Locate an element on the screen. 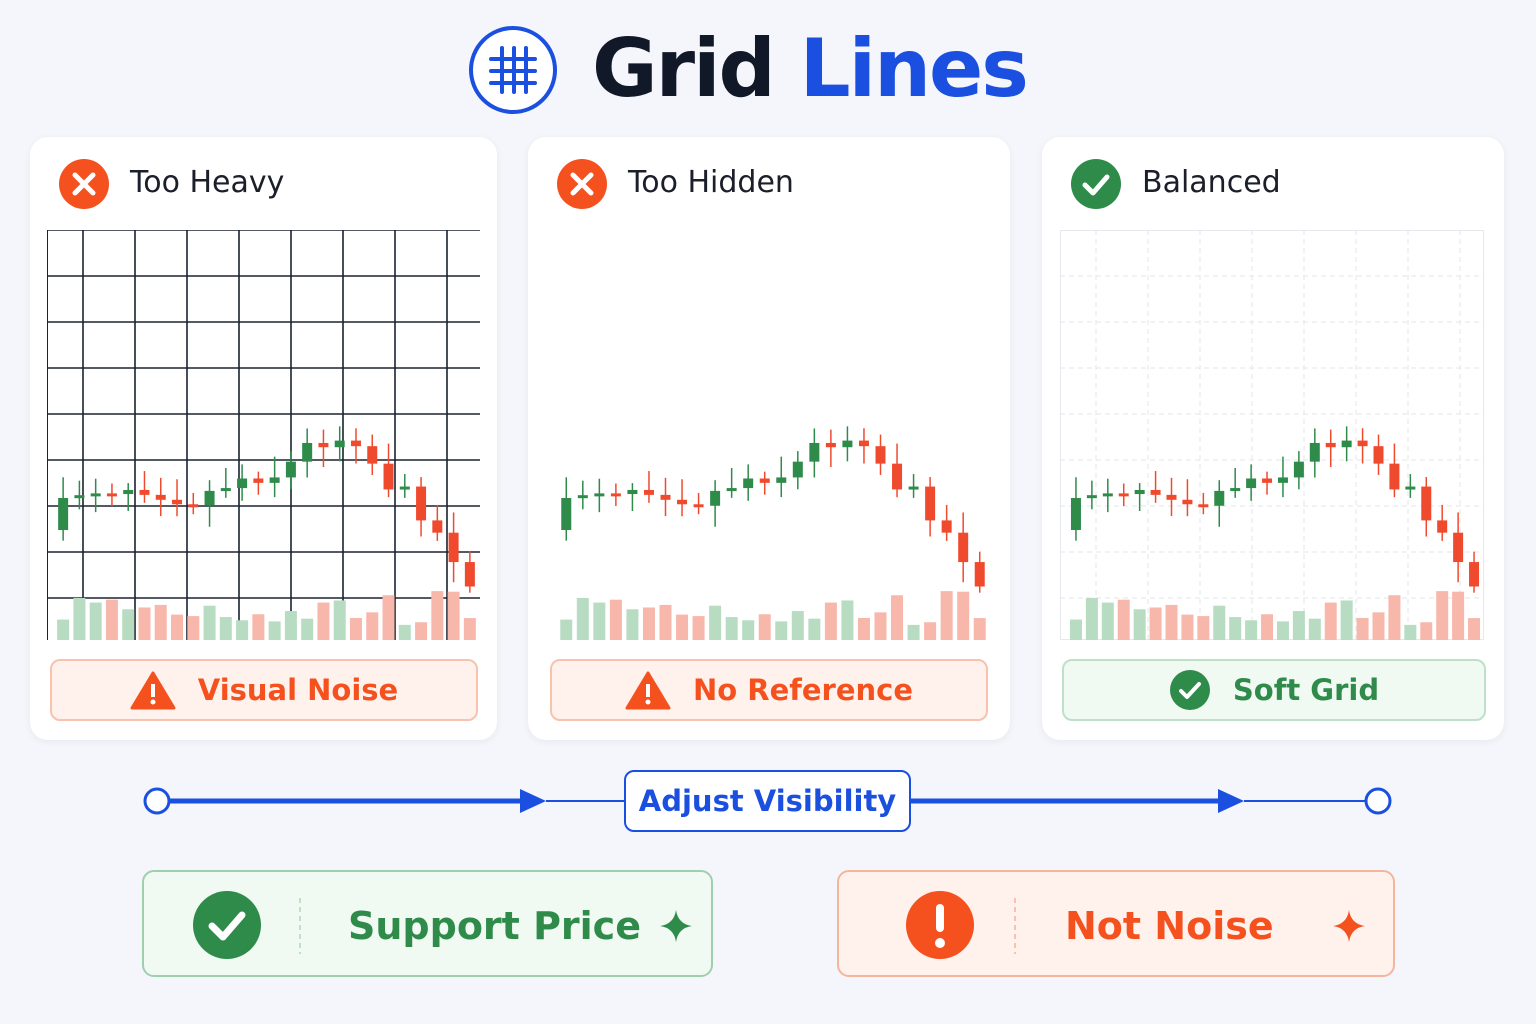  badge-label: Visual Noise is located at coordinates (298, 690).